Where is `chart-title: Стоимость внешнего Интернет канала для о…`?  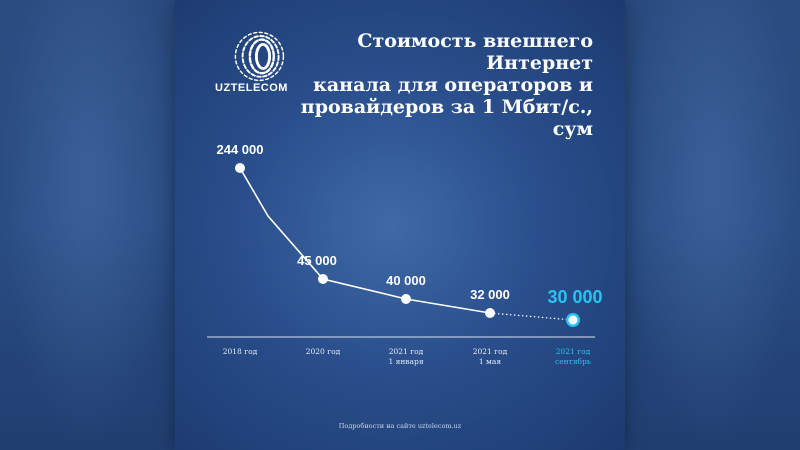
chart-title: Стоимость внешнего Интернет канала для о… is located at coordinates (443, 85).